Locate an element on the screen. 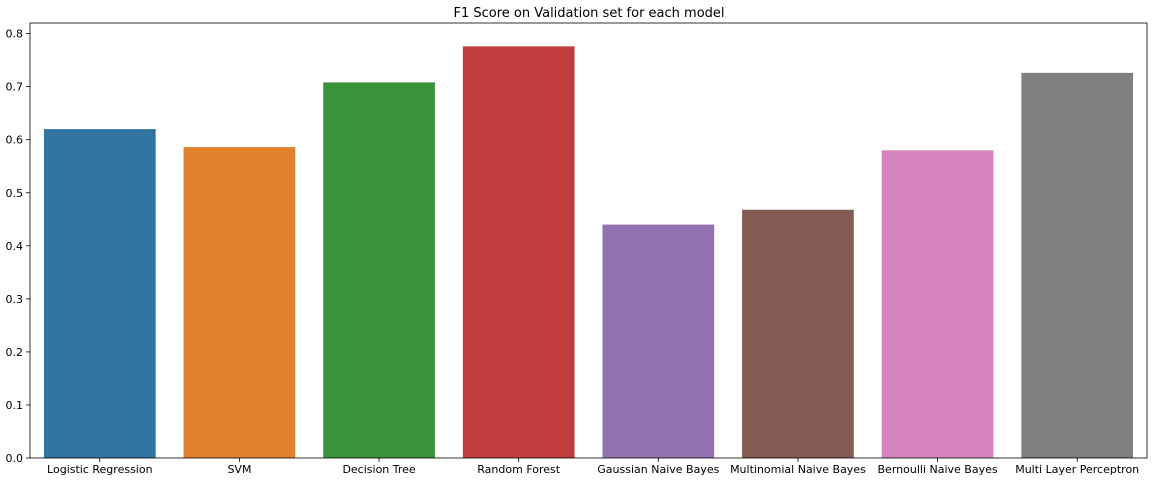 The width and height of the screenshot is (1153, 486). y-tick-label: 0.1 is located at coordinates (15, 405).